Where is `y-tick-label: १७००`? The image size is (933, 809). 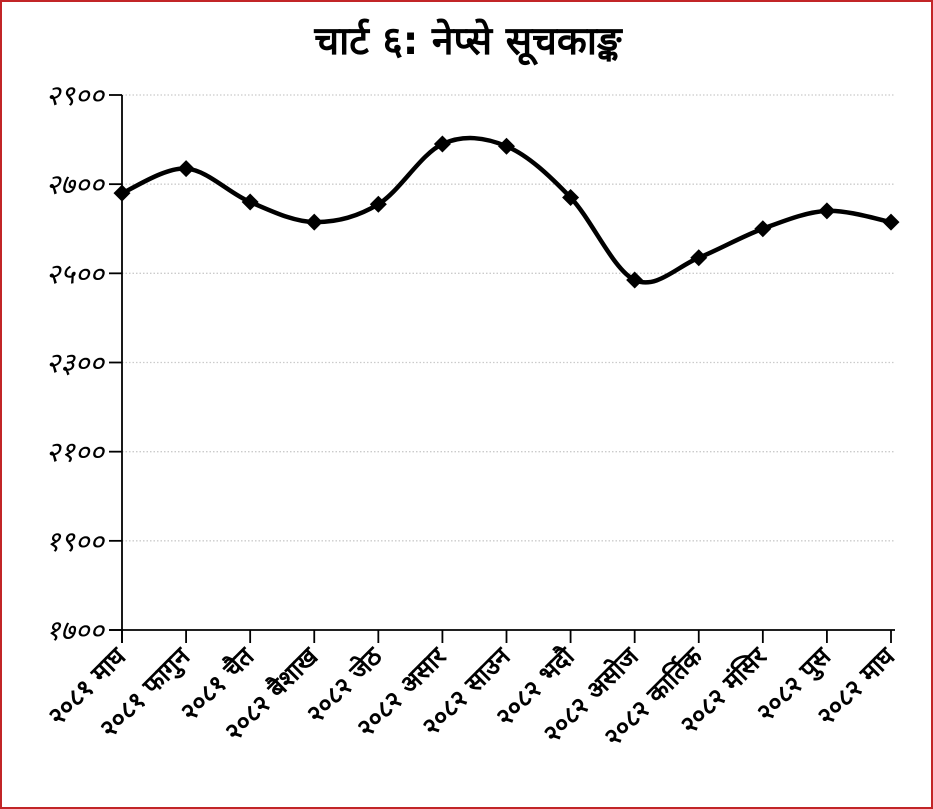 y-tick-label: १७०० is located at coordinates (76, 630).